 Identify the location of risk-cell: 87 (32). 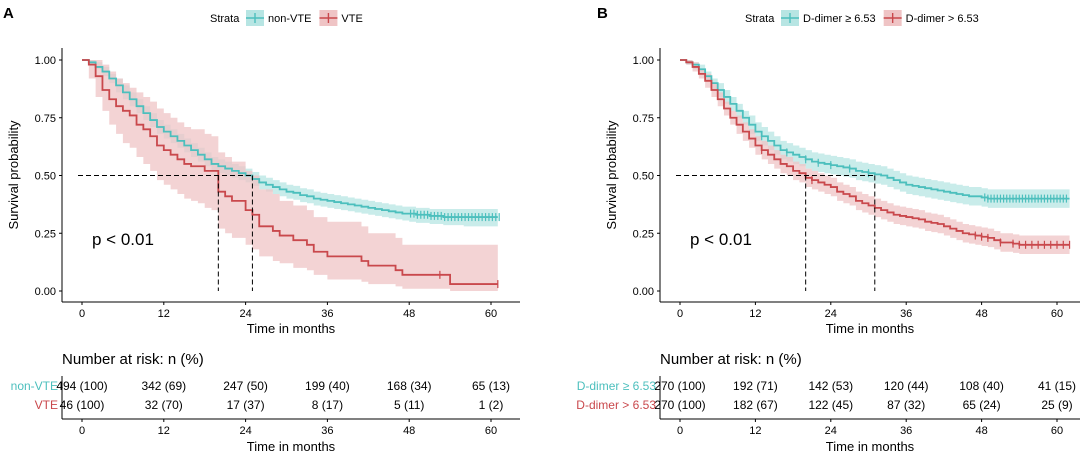
(906, 405).